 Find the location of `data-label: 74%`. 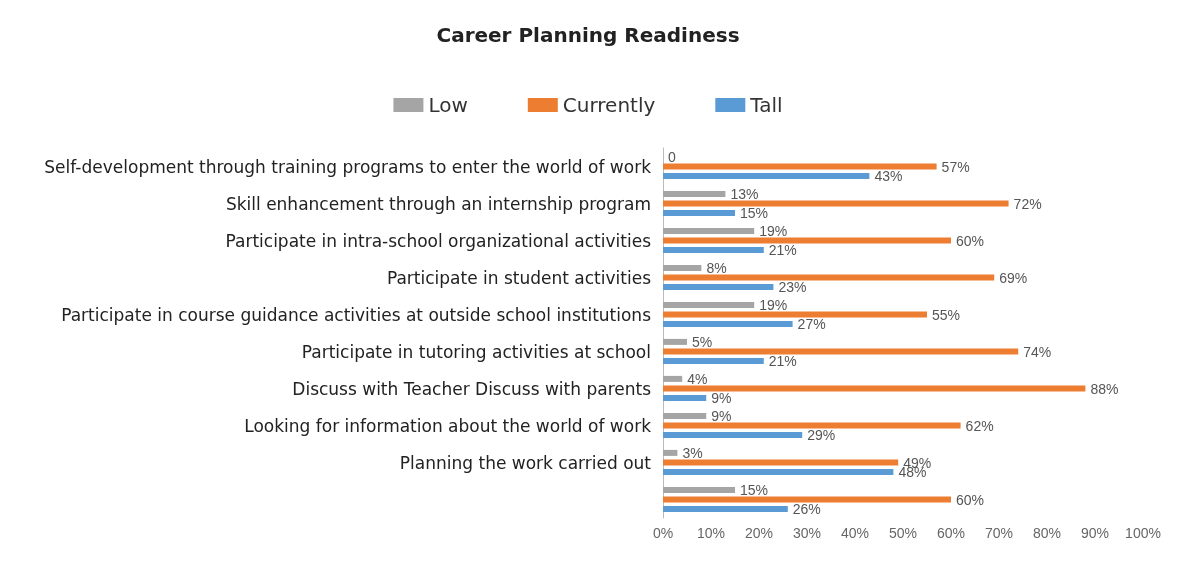

data-label: 74% is located at coordinates (1037, 351).